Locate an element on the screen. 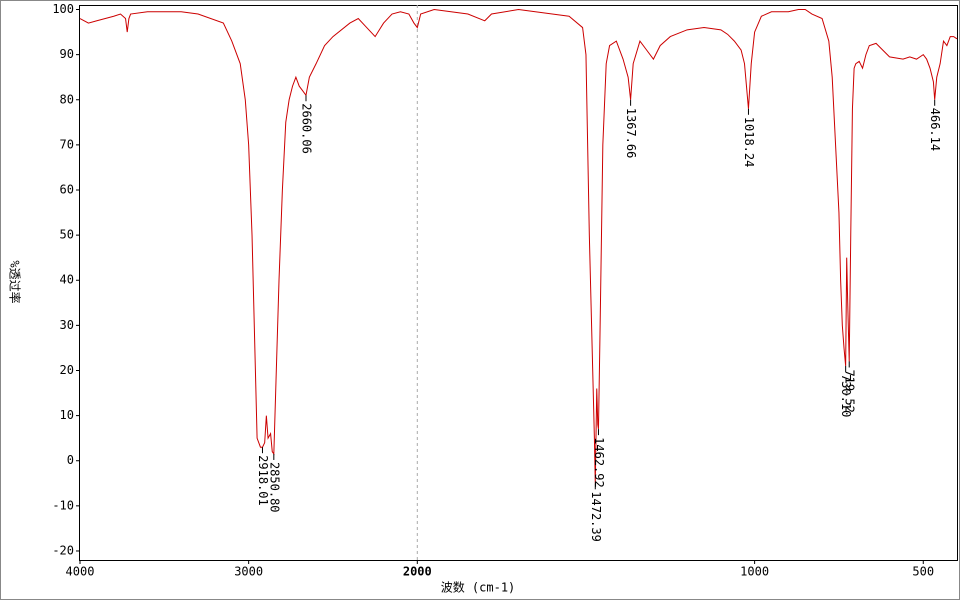 The height and width of the screenshot is (600, 960). peak-label: 466.14 is located at coordinates (935, 129).